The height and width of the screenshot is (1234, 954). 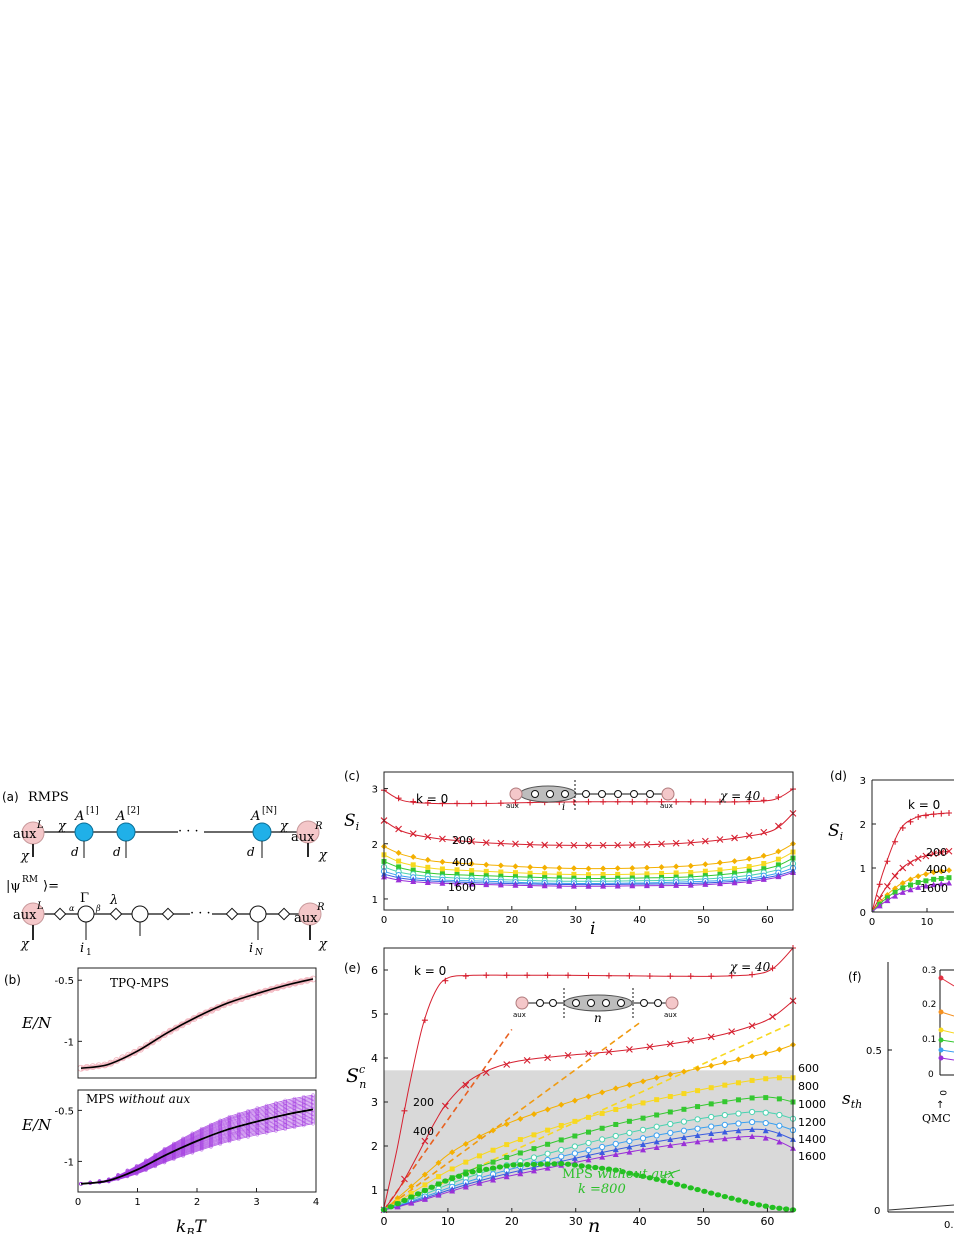 What do you see at coordinates (316, 1202) in the screenshot?
I see `x-tick-label: 4` at bounding box center [316, 1202].